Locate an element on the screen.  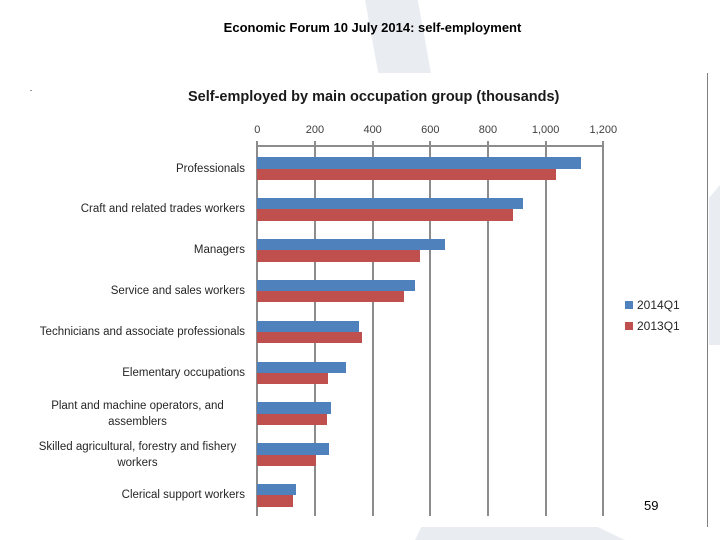
category-label: Elementary occupations is located at coordinates (183, 372).